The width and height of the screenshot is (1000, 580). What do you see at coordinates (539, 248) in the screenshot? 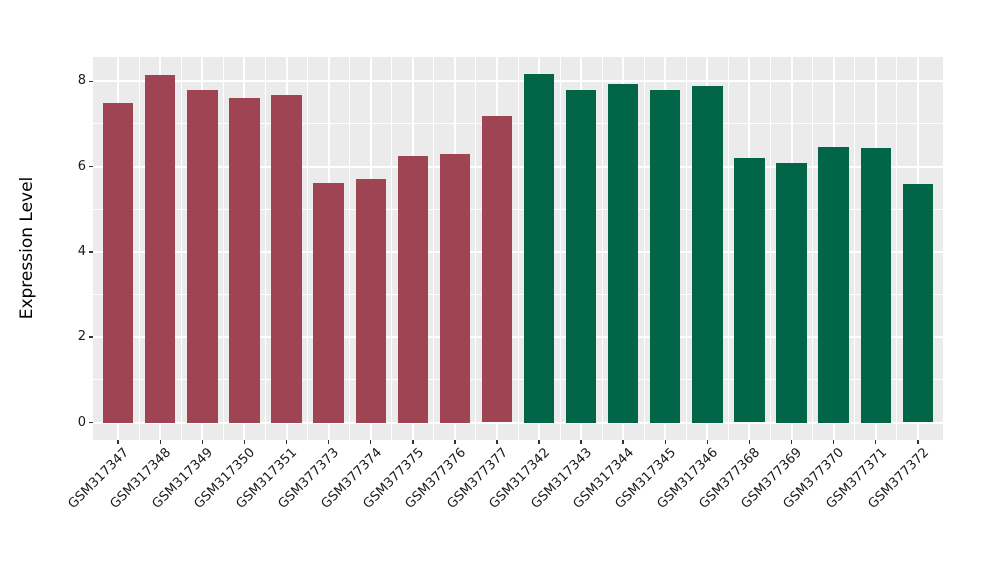
I see `bar-GSM317342` at bounding box center [539, 248].